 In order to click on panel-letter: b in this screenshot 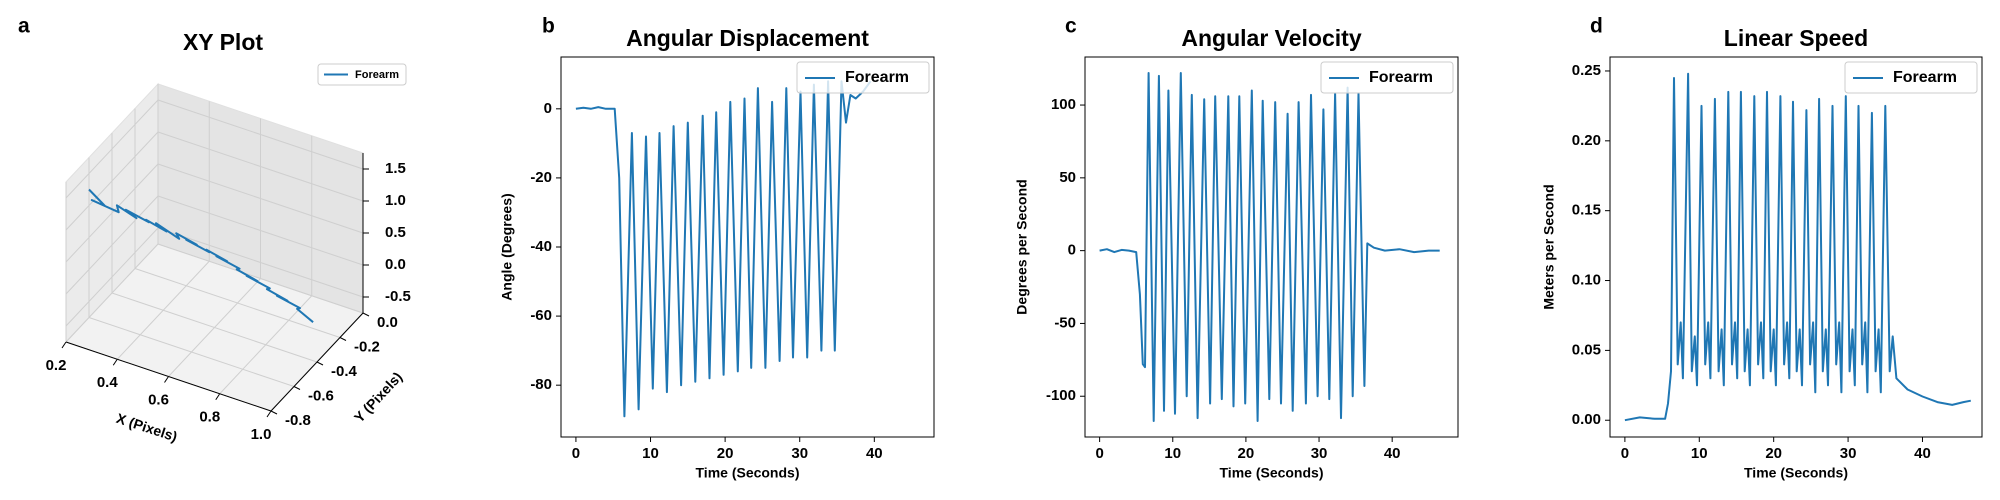, I will do `click(548, 26)`.